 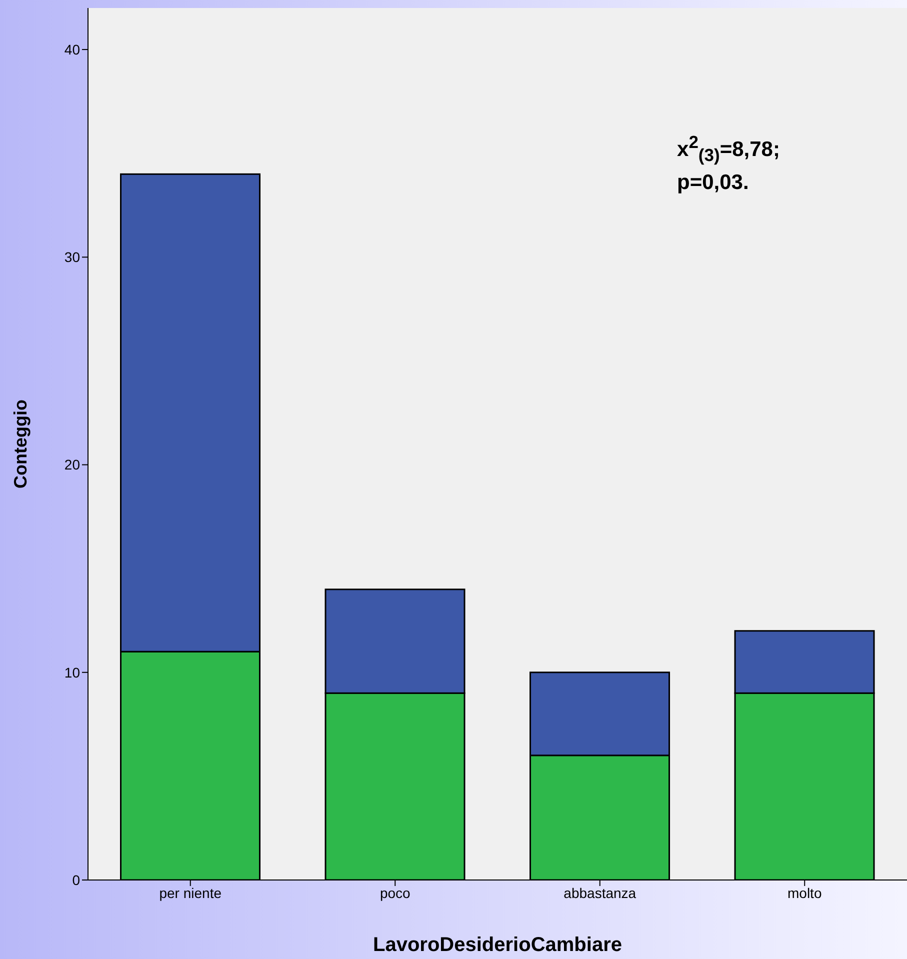 I want to click on x-tick-label: molto, so click(x=805, y=892).